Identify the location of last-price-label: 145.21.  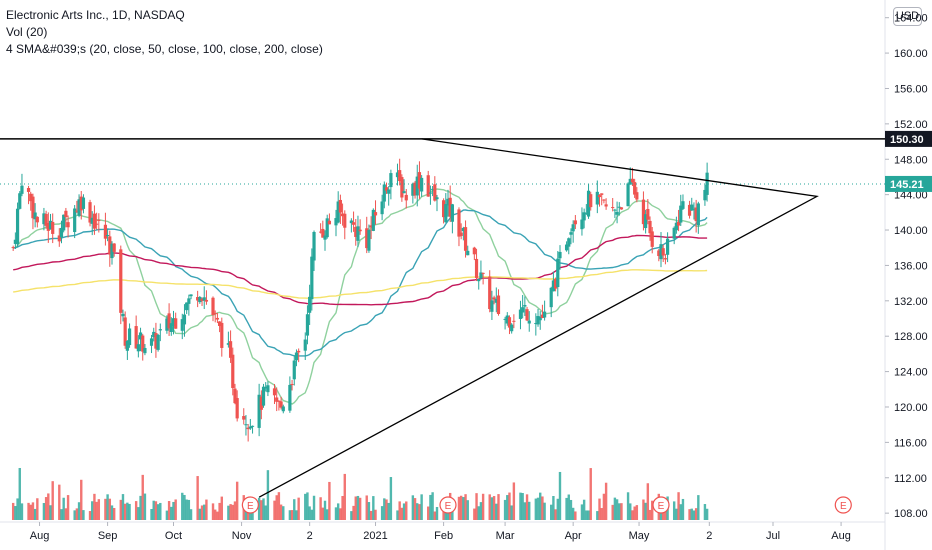
(907, 185).